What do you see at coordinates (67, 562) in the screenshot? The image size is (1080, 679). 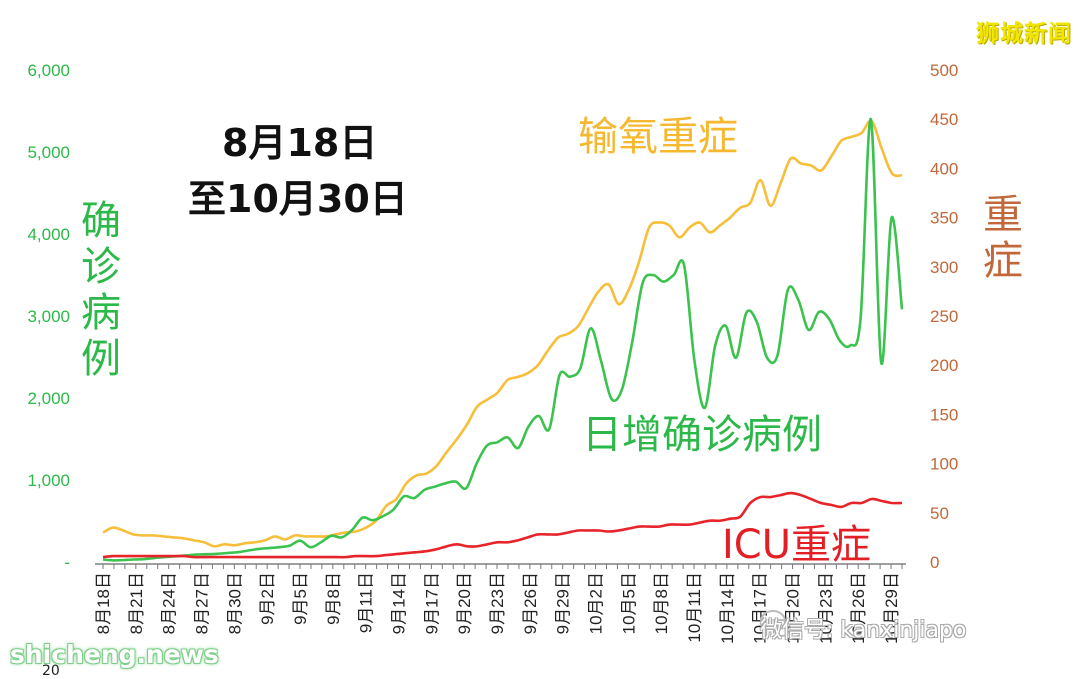 I see `left-tick-label: -` at bounding box center [67, 562].